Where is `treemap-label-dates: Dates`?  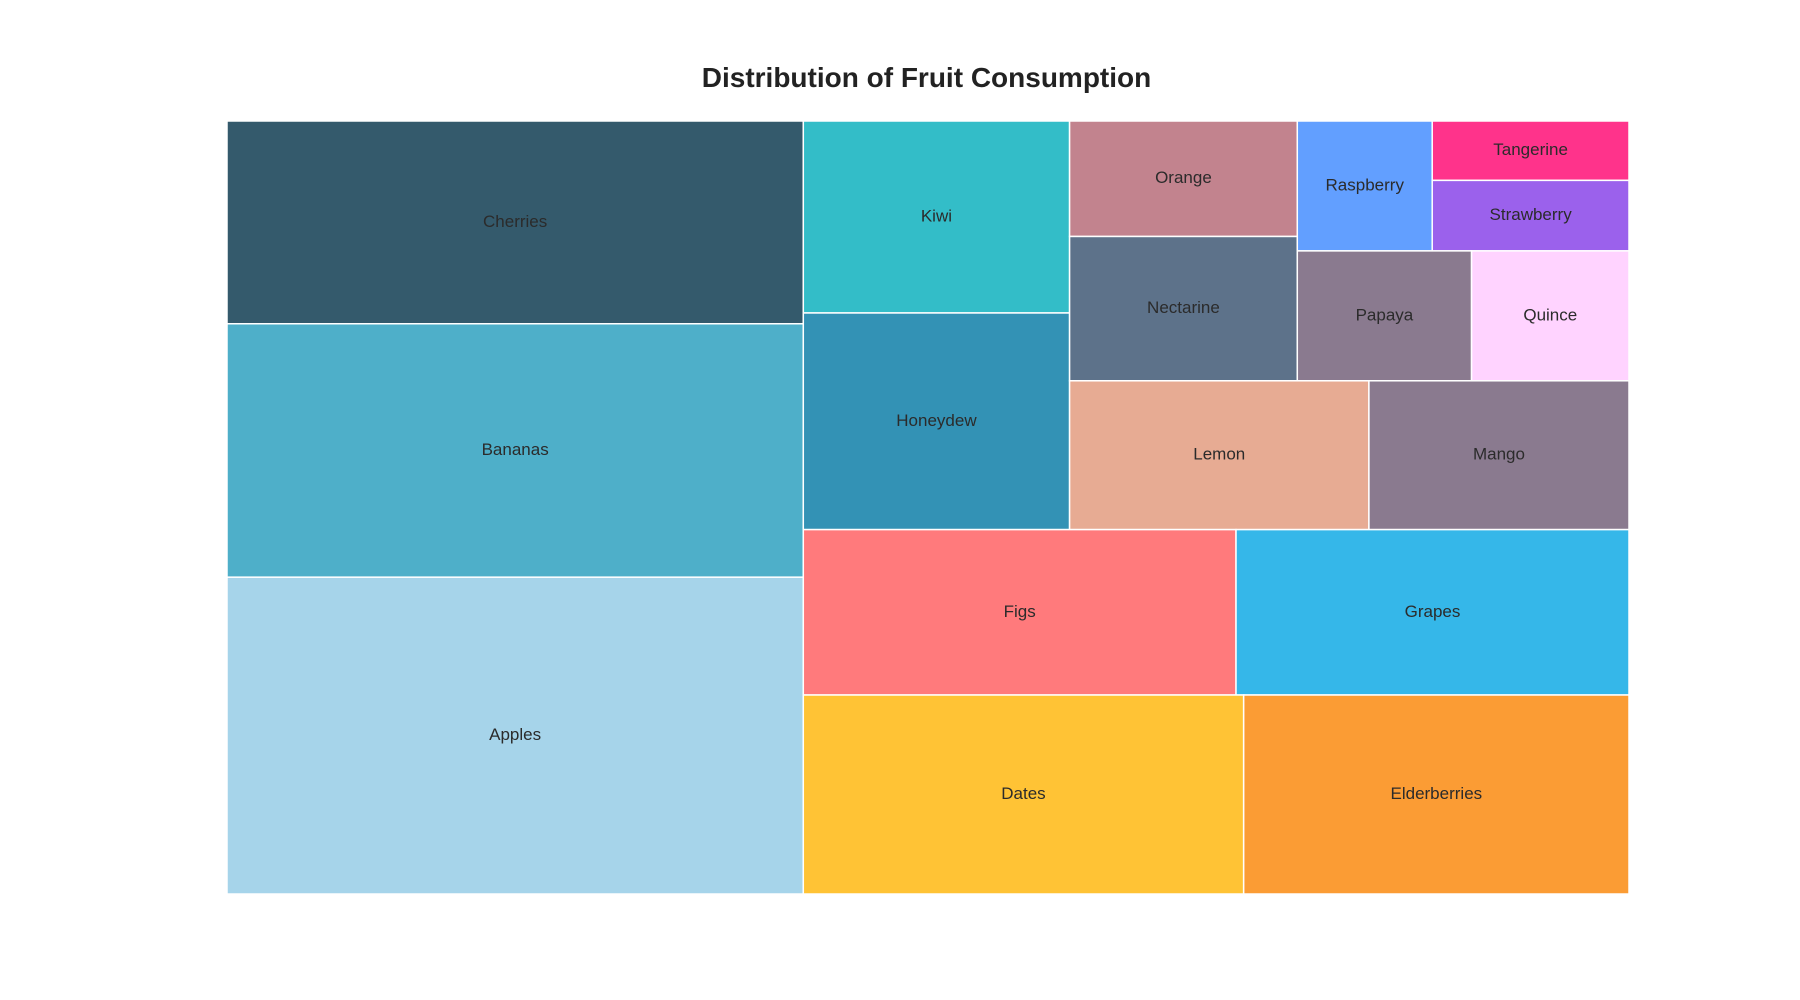
treemap-label-dates: Dates is located at coordinates (1023, 793).